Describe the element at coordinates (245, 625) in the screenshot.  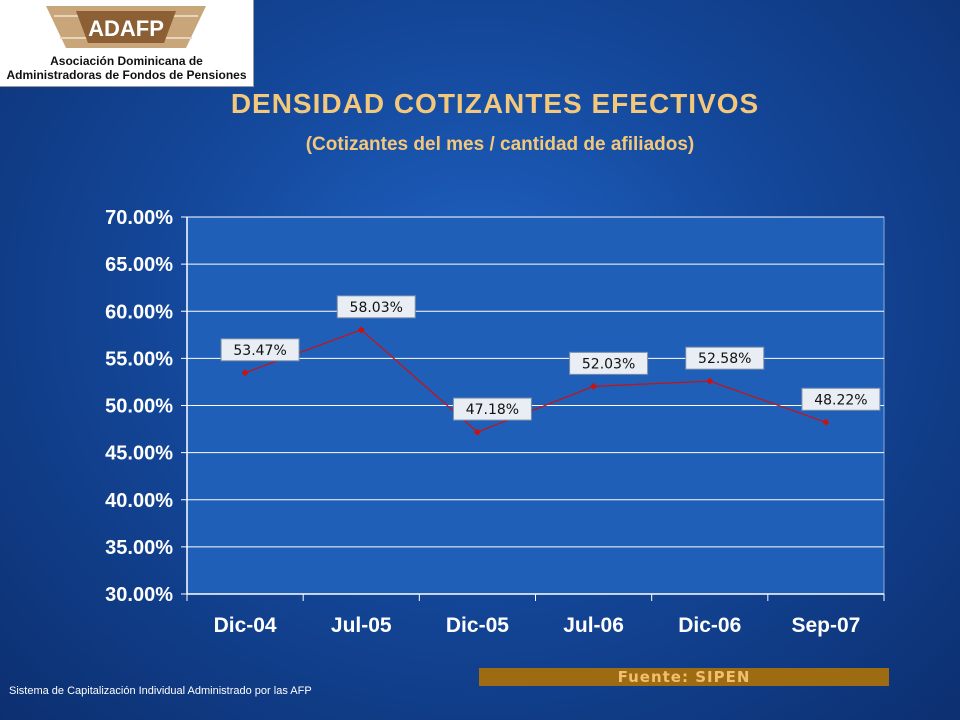
I see `x-tick-label: Dic-04` at that location.